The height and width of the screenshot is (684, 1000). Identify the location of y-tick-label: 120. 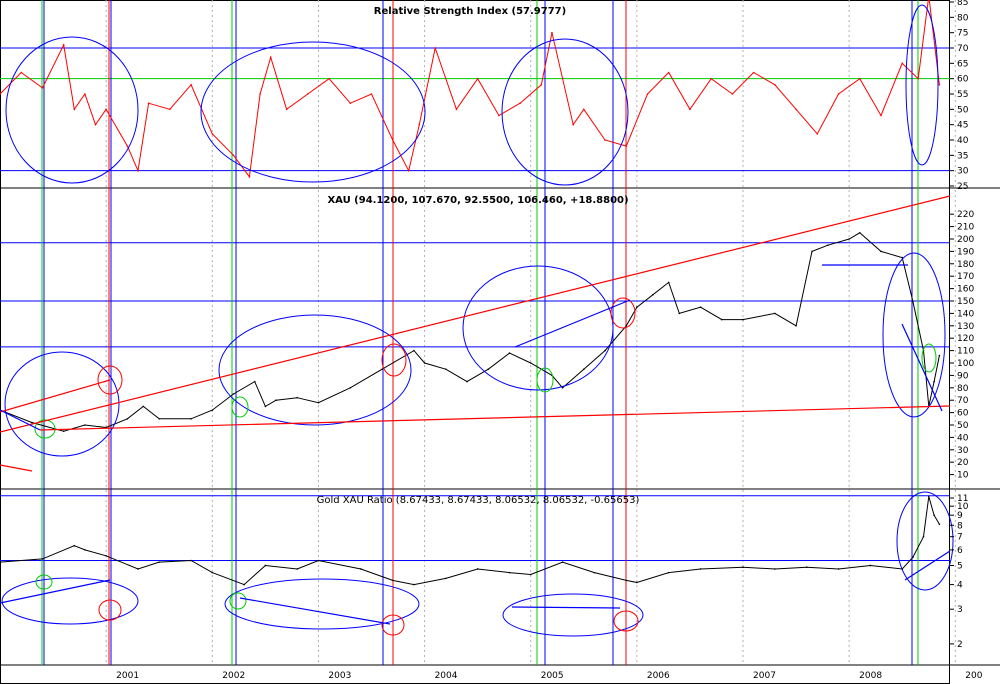
(965, 339).